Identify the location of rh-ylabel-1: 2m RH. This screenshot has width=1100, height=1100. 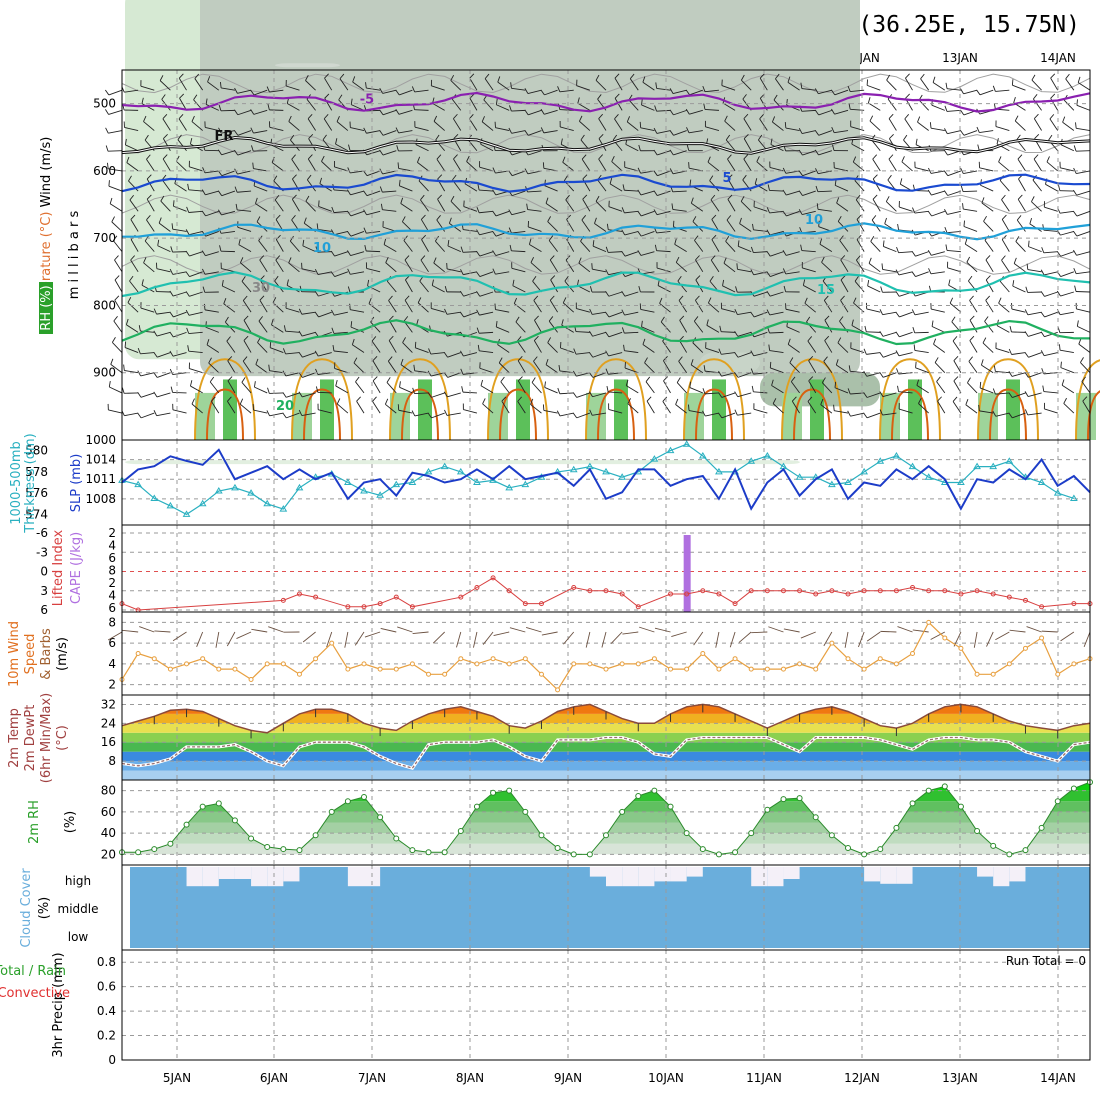
(34, 822).